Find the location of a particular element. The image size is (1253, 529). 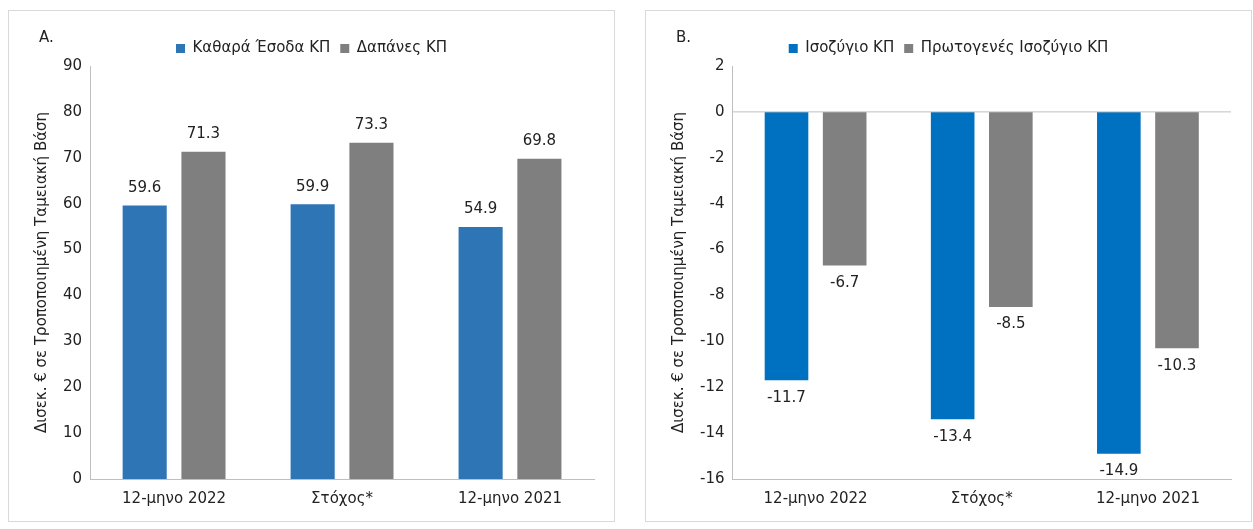

data-label: 59.6 is located at coordinates (144, 186).